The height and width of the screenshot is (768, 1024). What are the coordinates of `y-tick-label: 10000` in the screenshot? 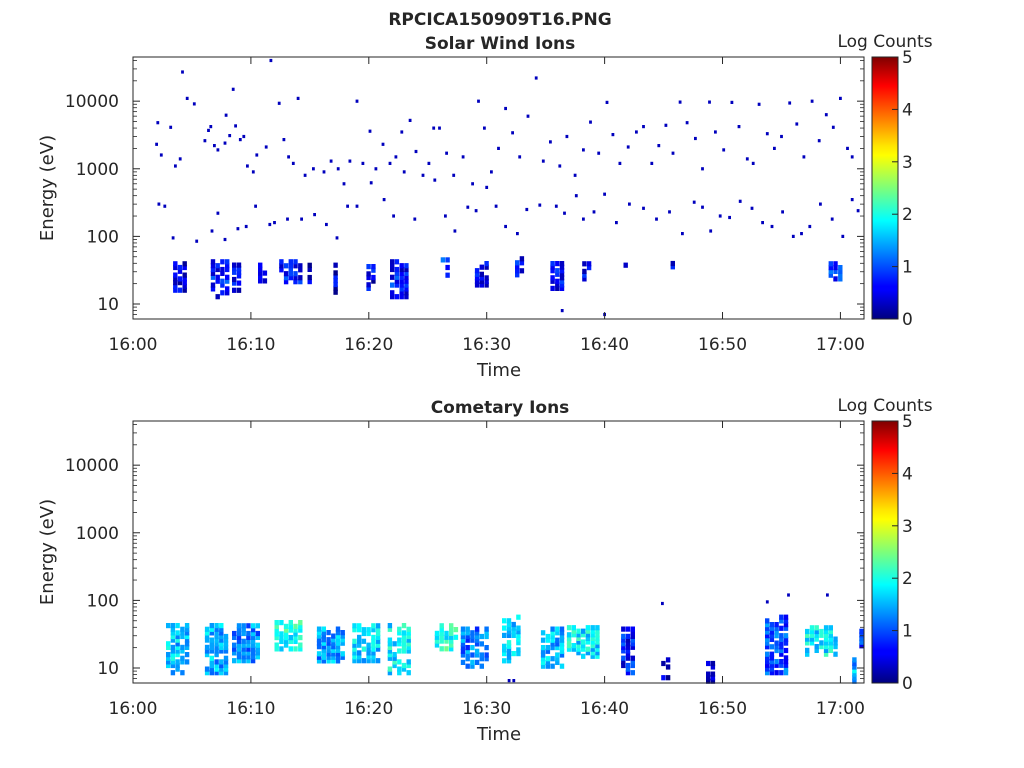 It's located at (92, 466).